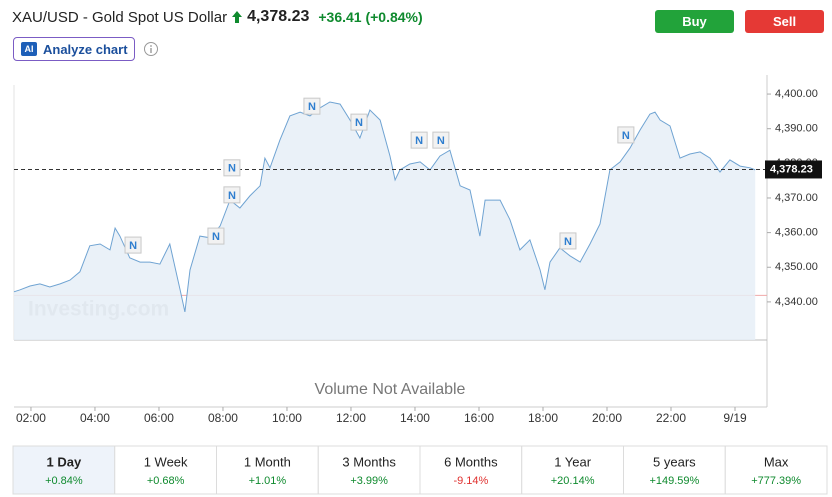 The height and width of the screenshot is (497, 832). I want to click on buy-button: Buy, so click(694, 21).